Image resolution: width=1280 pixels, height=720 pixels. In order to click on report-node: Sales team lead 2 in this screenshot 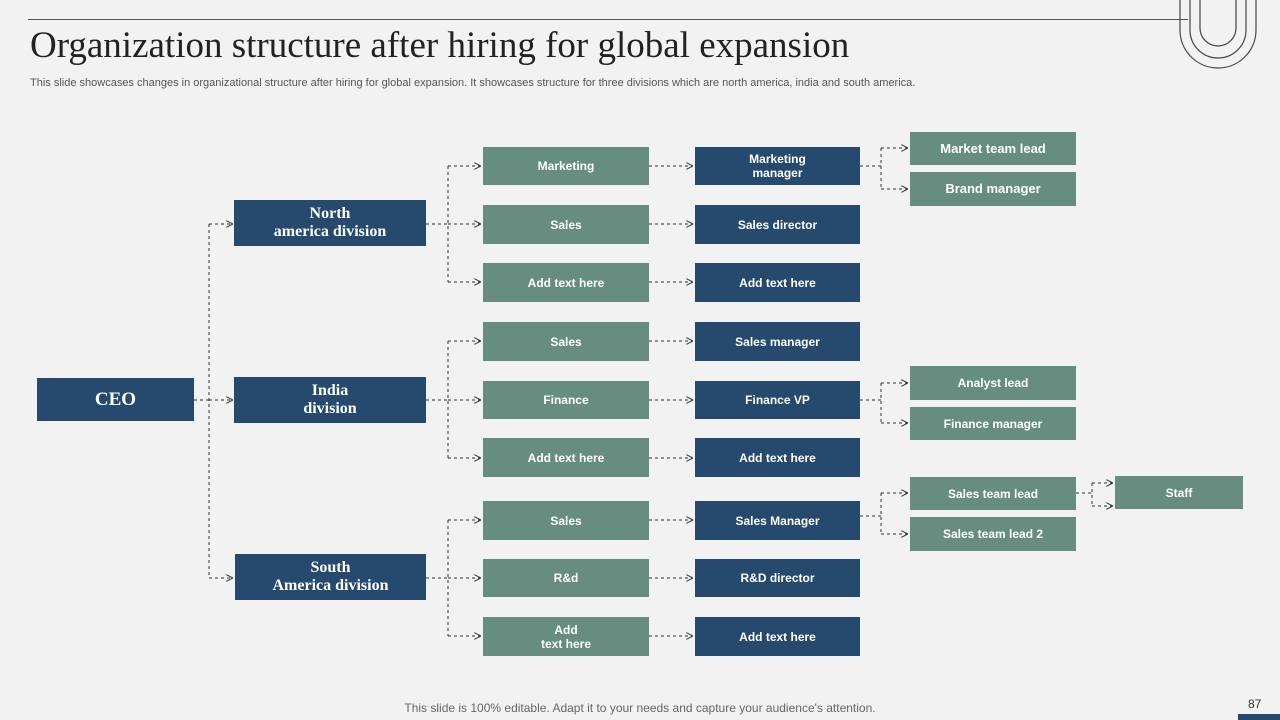, I will do `click(993, 534)`.